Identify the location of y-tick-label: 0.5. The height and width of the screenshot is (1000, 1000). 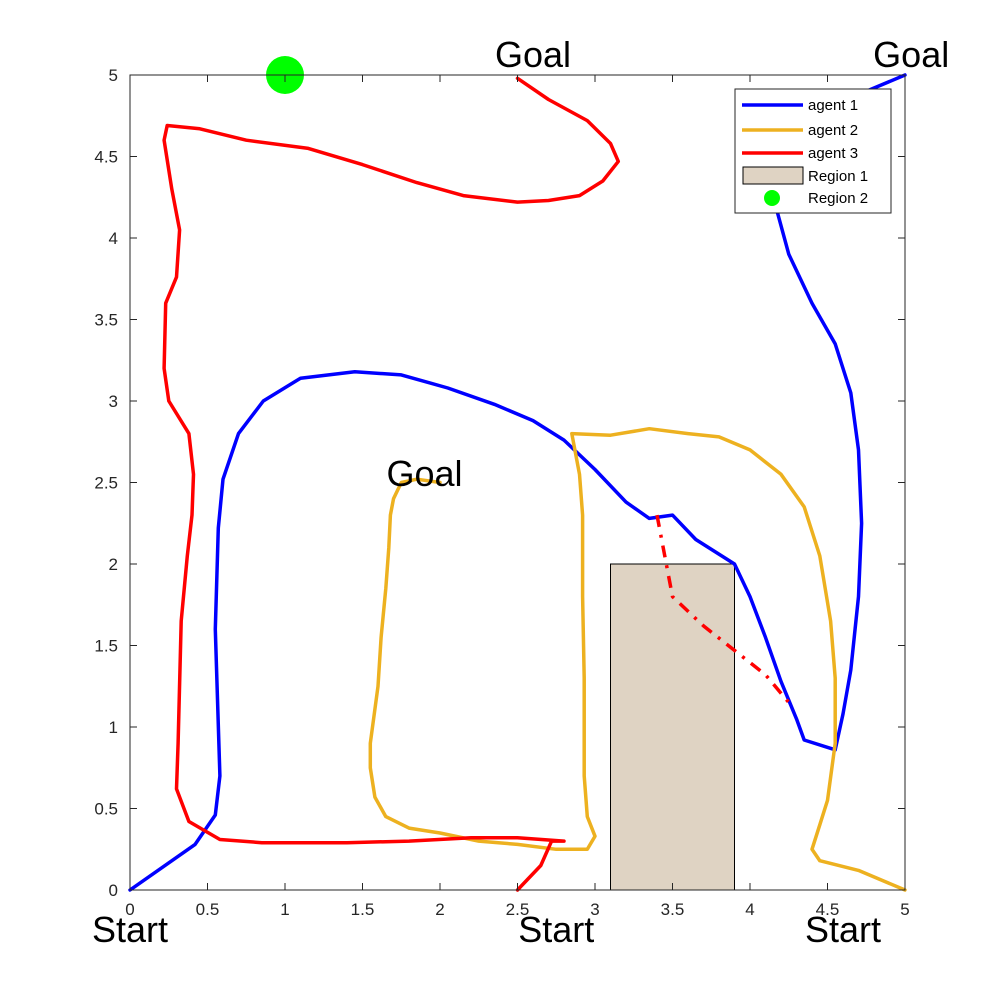
(106, 809).